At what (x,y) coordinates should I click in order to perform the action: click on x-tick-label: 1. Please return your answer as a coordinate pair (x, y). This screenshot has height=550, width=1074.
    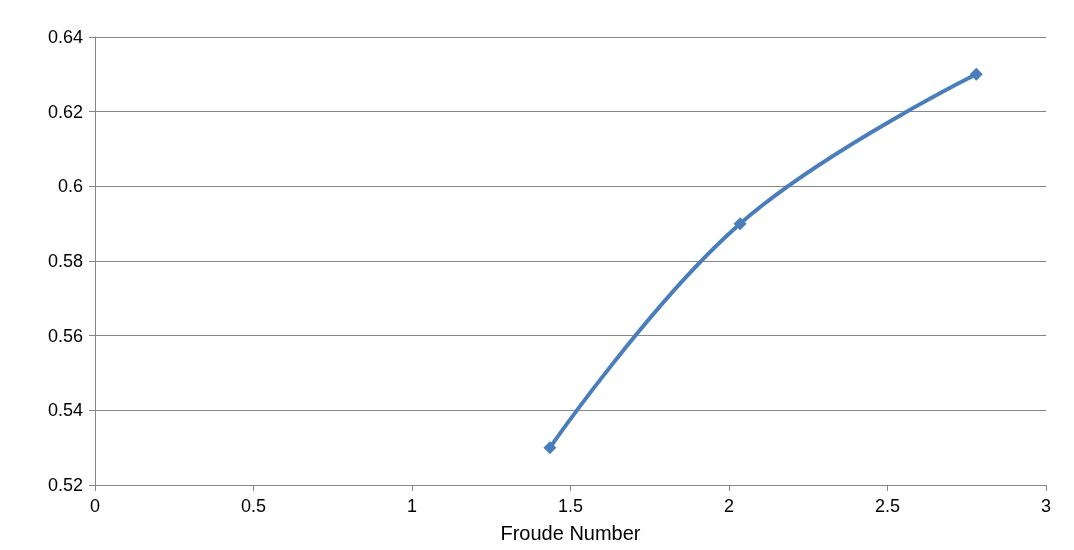
    Looking at the image, I should click on (412, 506).